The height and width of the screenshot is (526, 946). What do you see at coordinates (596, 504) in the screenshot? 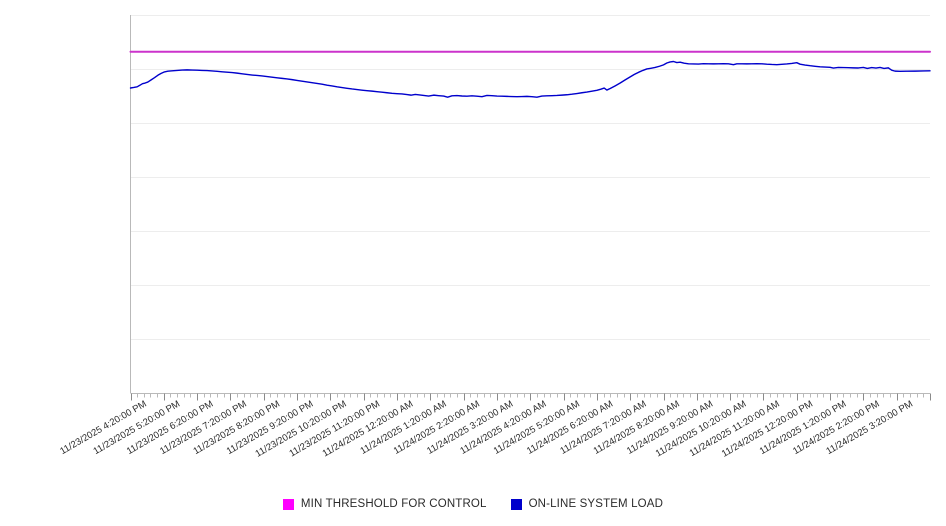
I see `legend-label-on-line-system-load: ON-LINE SYSTEM LOAD` at bounding box center [596, 504].